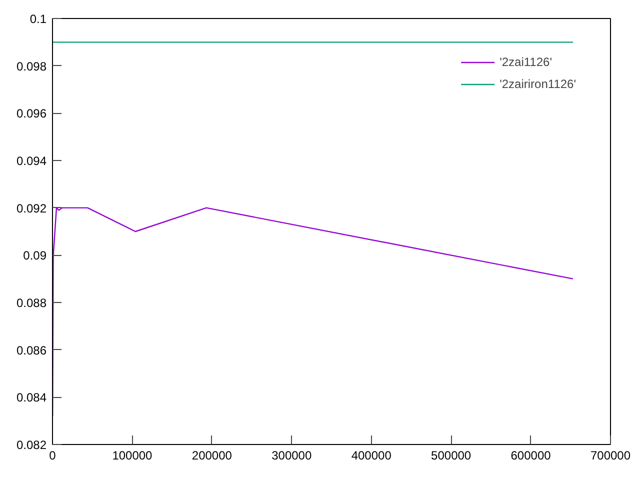 This screenshot has width=640, height=480. I want to click on x-tick-label: 200000, so click(212, 455).